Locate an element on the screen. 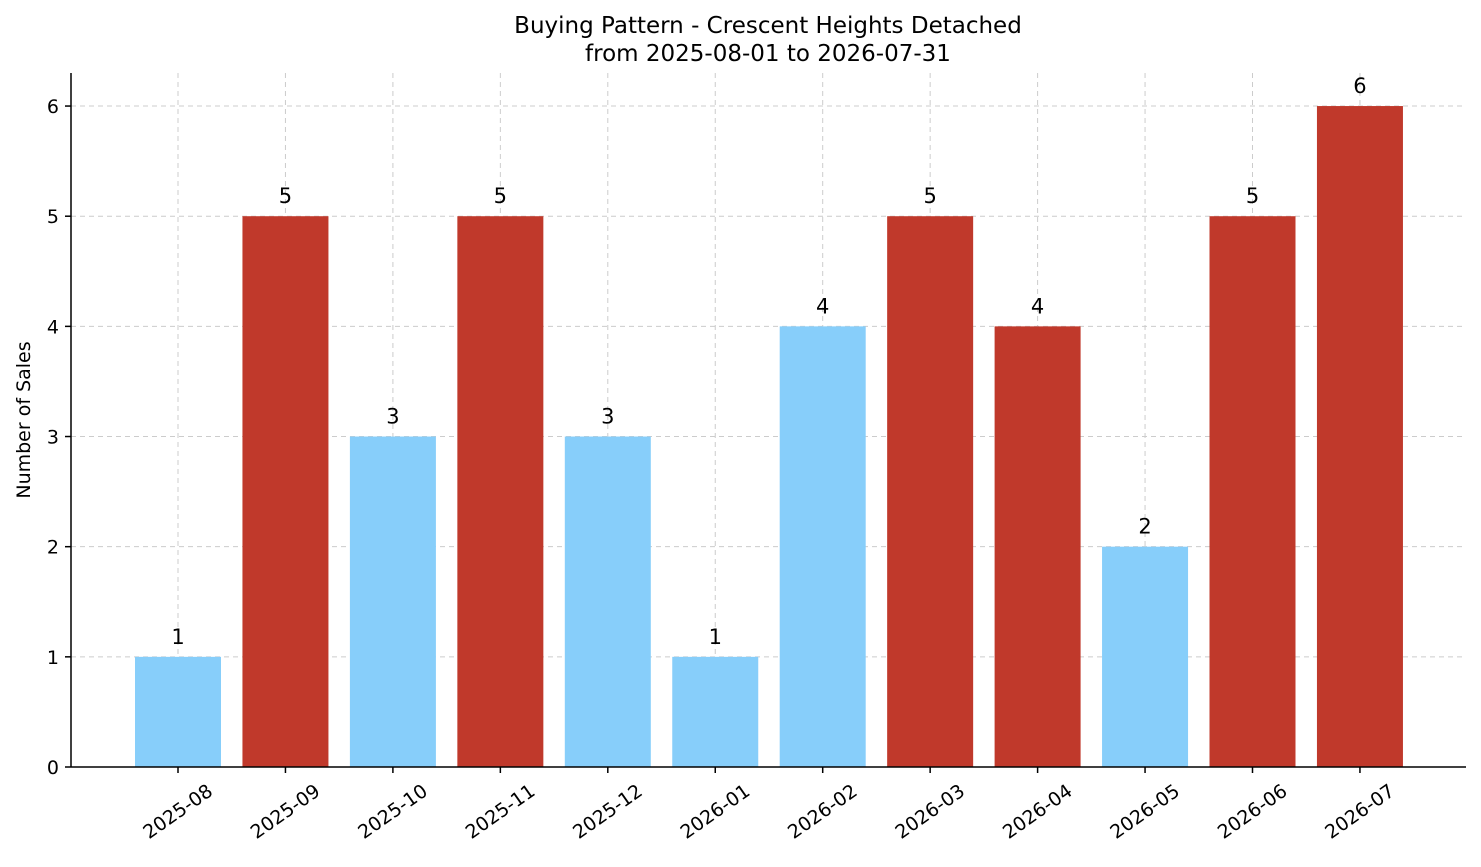 This screenshot has height=867, width=1481. y-tick-label: 4 is located at coordinates (53, 327).